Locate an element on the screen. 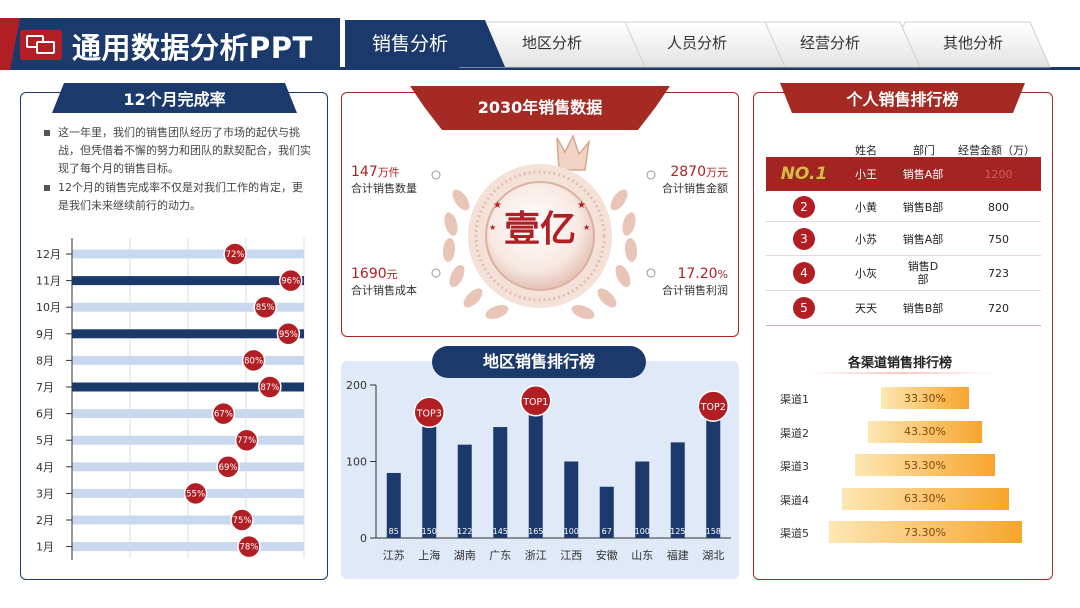 The image size is (1080, 608). region-value-label: 125 is located at coordinates (677, 531).